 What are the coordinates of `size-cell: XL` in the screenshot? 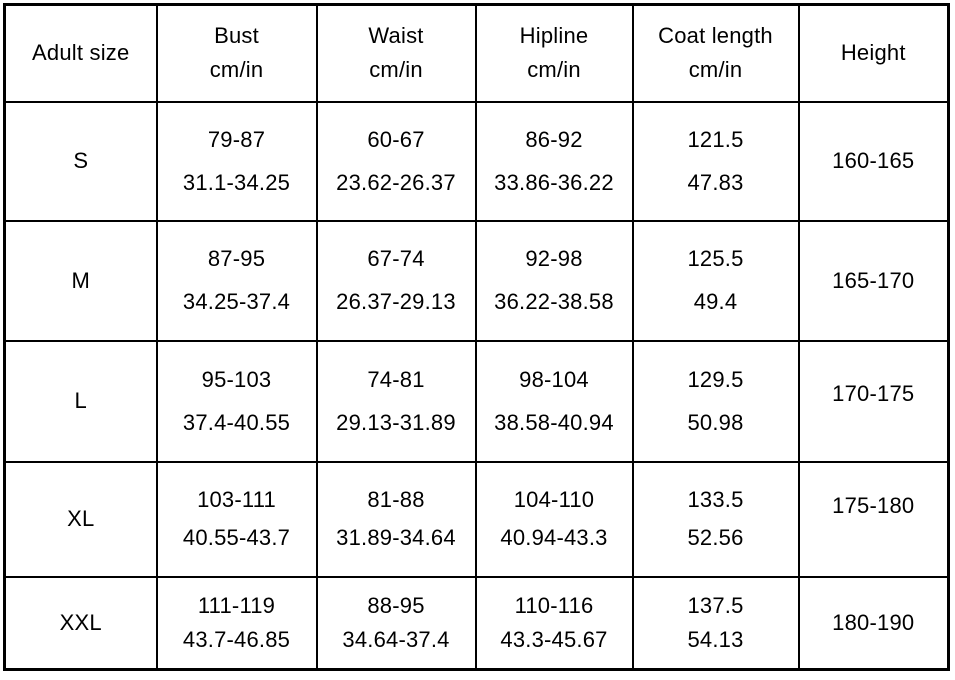 It's located at (80, 519).